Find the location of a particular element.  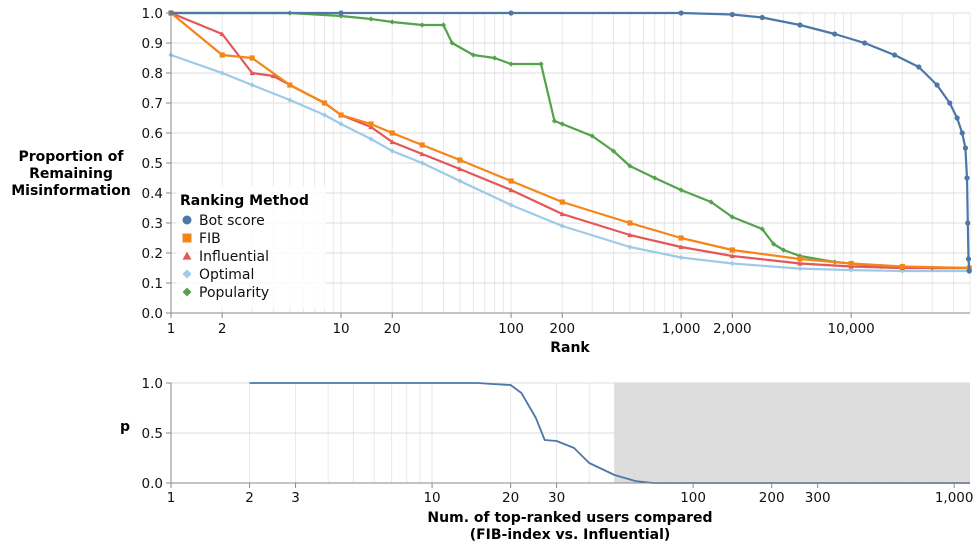

legend-item-optimal: Optimal is located at coordinates (218, 275).